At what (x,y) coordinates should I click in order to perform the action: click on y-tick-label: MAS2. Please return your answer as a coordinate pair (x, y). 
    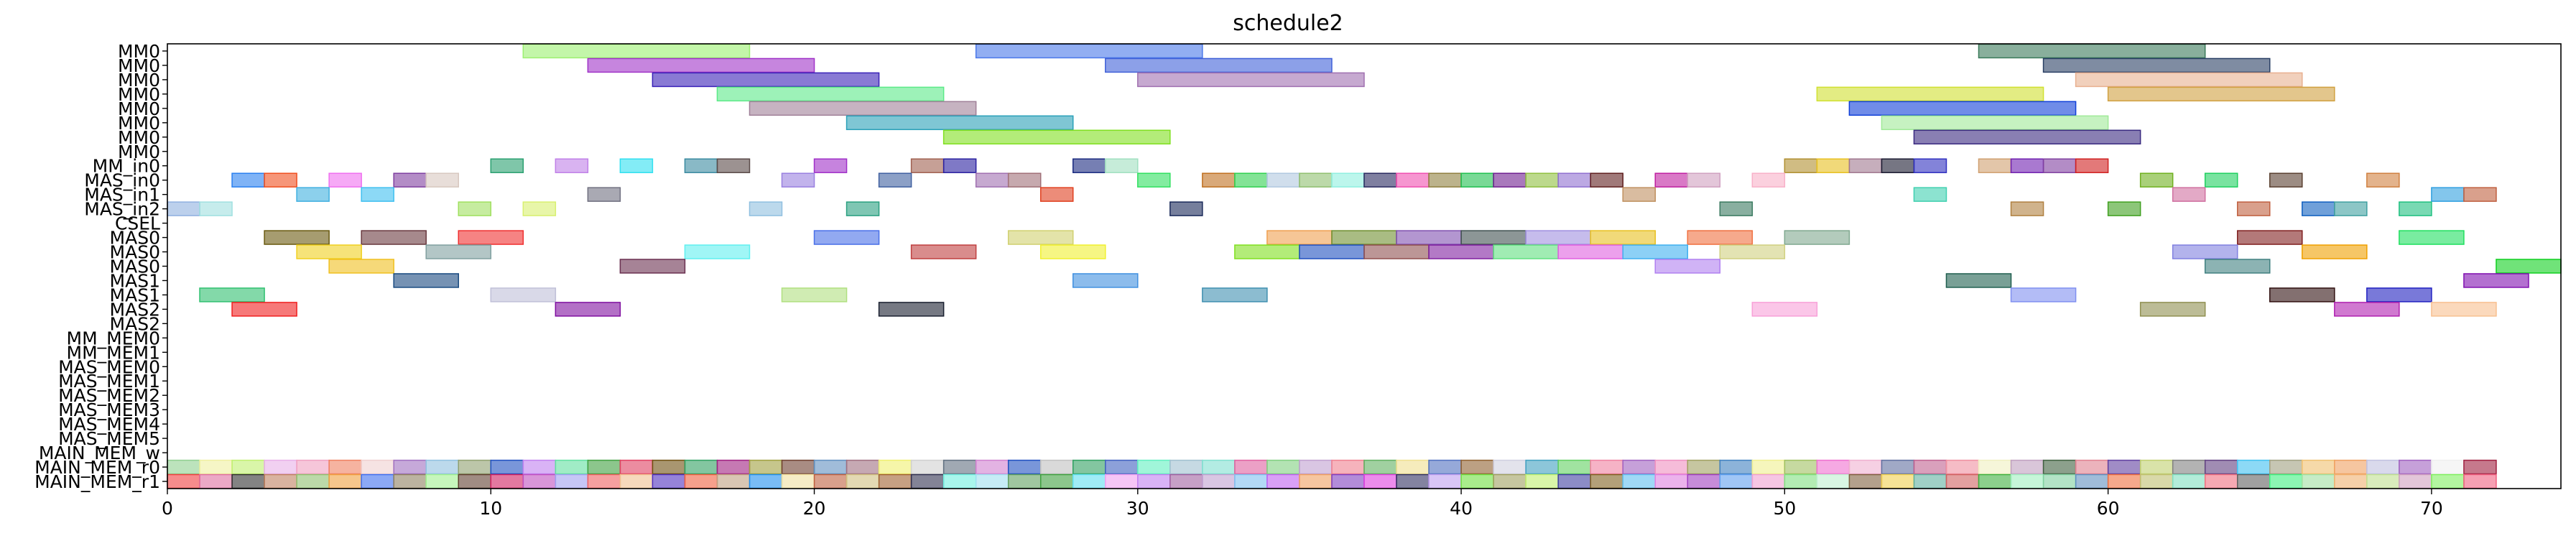
    Looking at the image, I should click on (135, 324).